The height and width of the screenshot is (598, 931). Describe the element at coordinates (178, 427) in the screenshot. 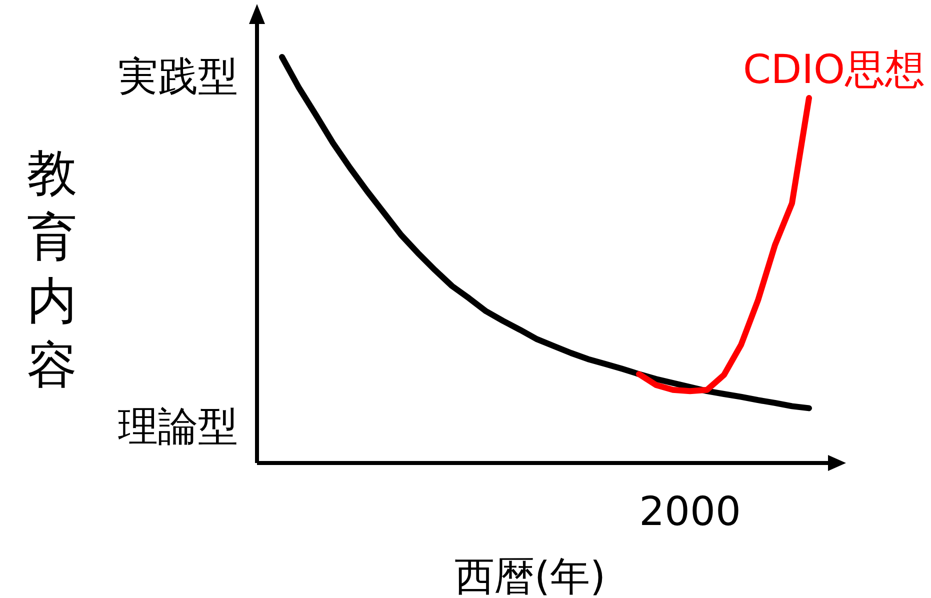

I see `text: 理論型` at that location.